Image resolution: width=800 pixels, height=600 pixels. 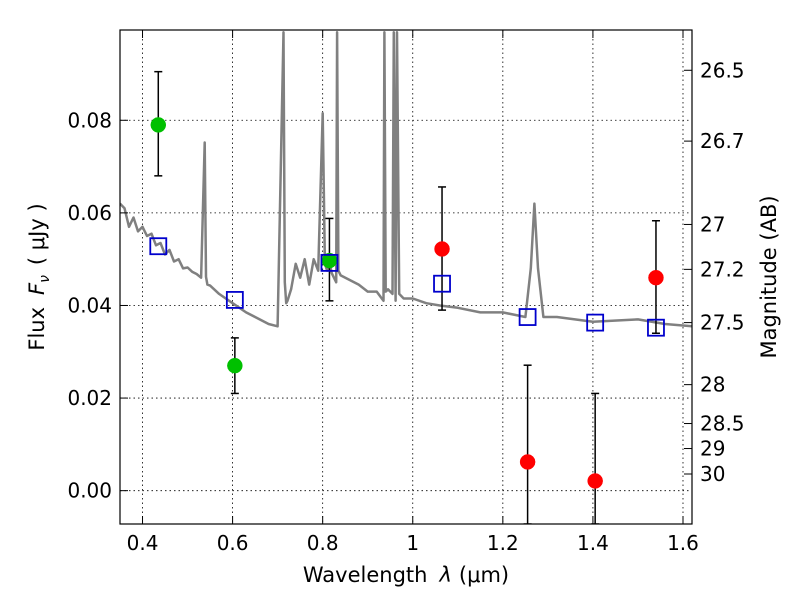 What do you see at coordinates (89, 398) in the screenshot?
I see `y-tick-label: 0.02` at bounding box center [89, 398].